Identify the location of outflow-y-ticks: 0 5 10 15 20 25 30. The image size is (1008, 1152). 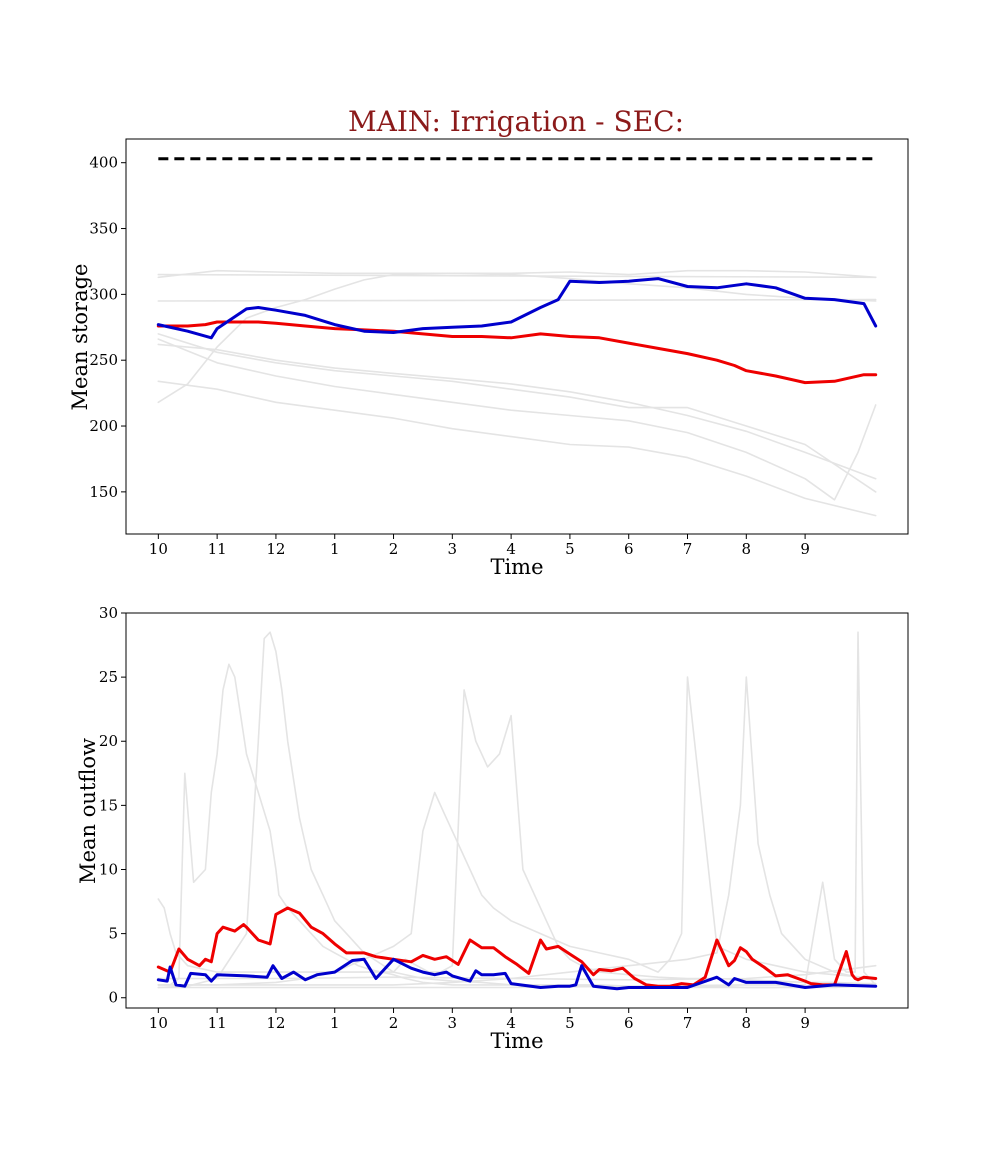
(112, 805).